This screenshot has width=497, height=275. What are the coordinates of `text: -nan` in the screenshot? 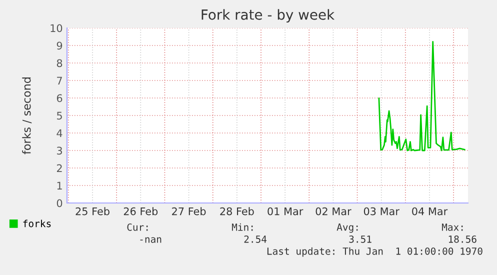 It's located at (151, 240).